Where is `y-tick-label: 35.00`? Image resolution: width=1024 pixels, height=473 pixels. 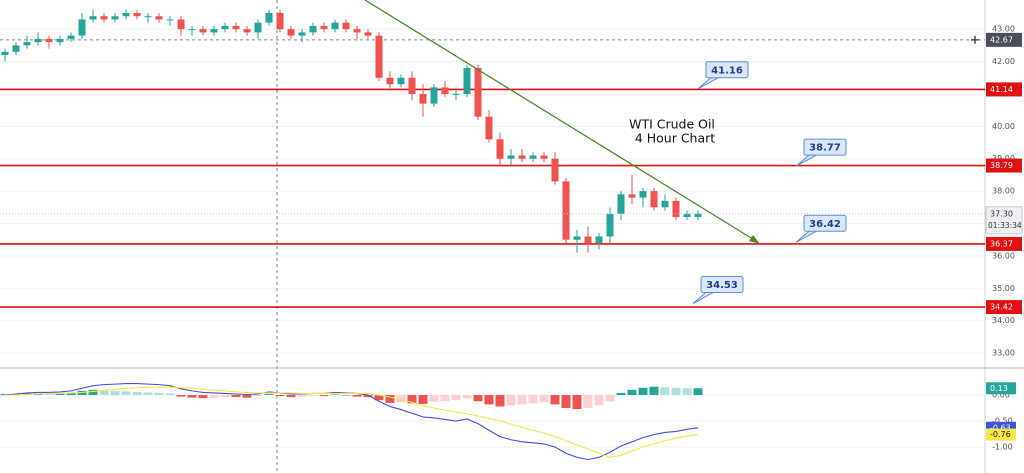 y-tick-label: 35.00 is located at coordinates (1003, 288).